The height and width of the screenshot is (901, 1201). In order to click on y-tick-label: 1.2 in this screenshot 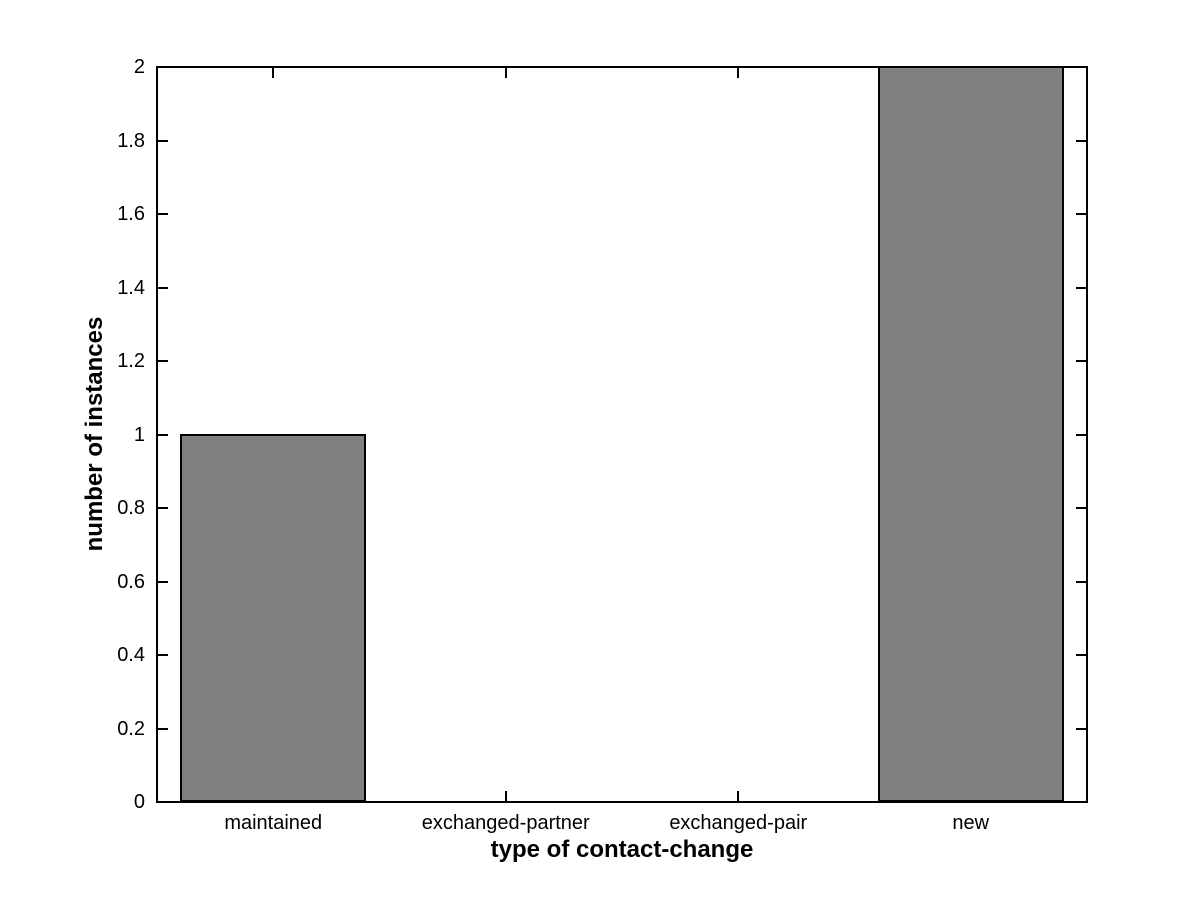, I will do `click(131, 361)`.